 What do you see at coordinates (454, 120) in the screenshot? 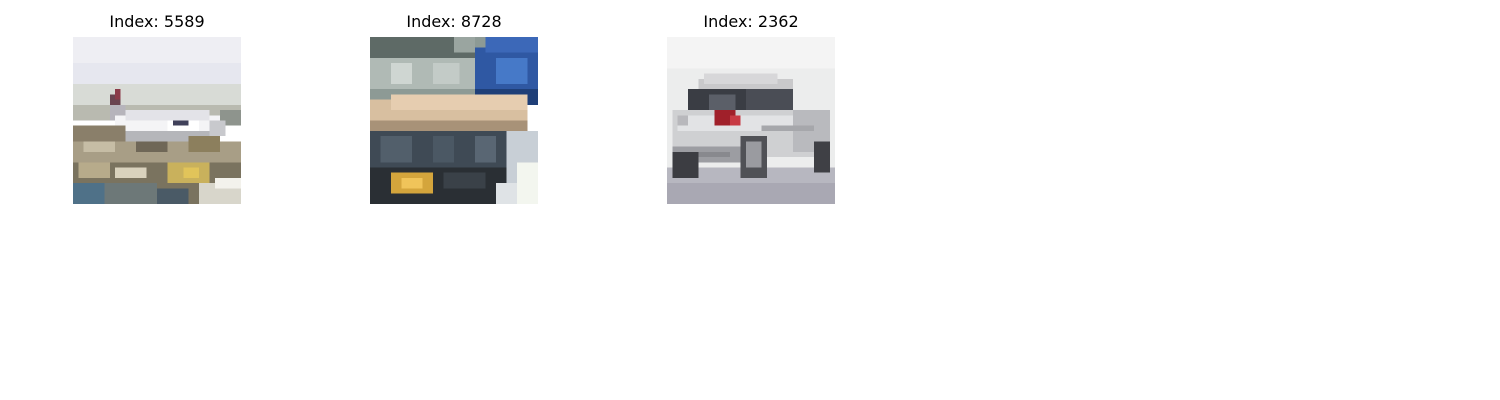
I see `truck-image` at bounding box center [454, 120].